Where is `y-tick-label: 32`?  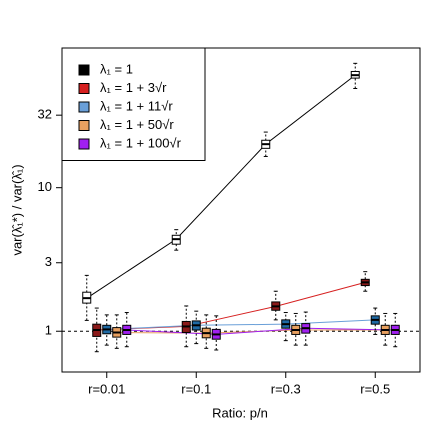
y-tick-label: 32 is located at coordinates (45, 114).